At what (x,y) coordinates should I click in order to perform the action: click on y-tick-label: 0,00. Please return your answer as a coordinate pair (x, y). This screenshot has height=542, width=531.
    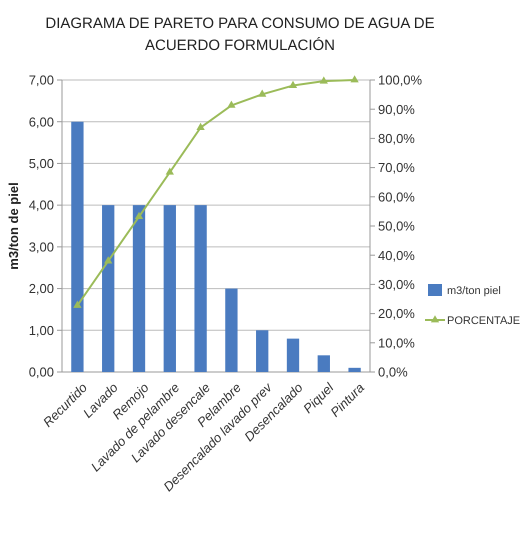
    Looking at the image, I should click on (41, 372).